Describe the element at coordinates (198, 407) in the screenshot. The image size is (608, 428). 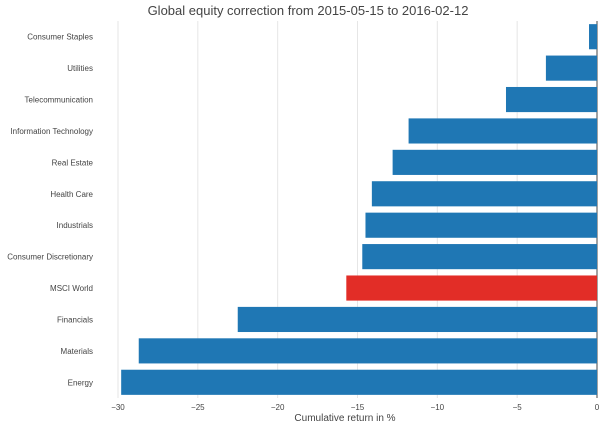
I see `x-tick-label: −25` at that location.